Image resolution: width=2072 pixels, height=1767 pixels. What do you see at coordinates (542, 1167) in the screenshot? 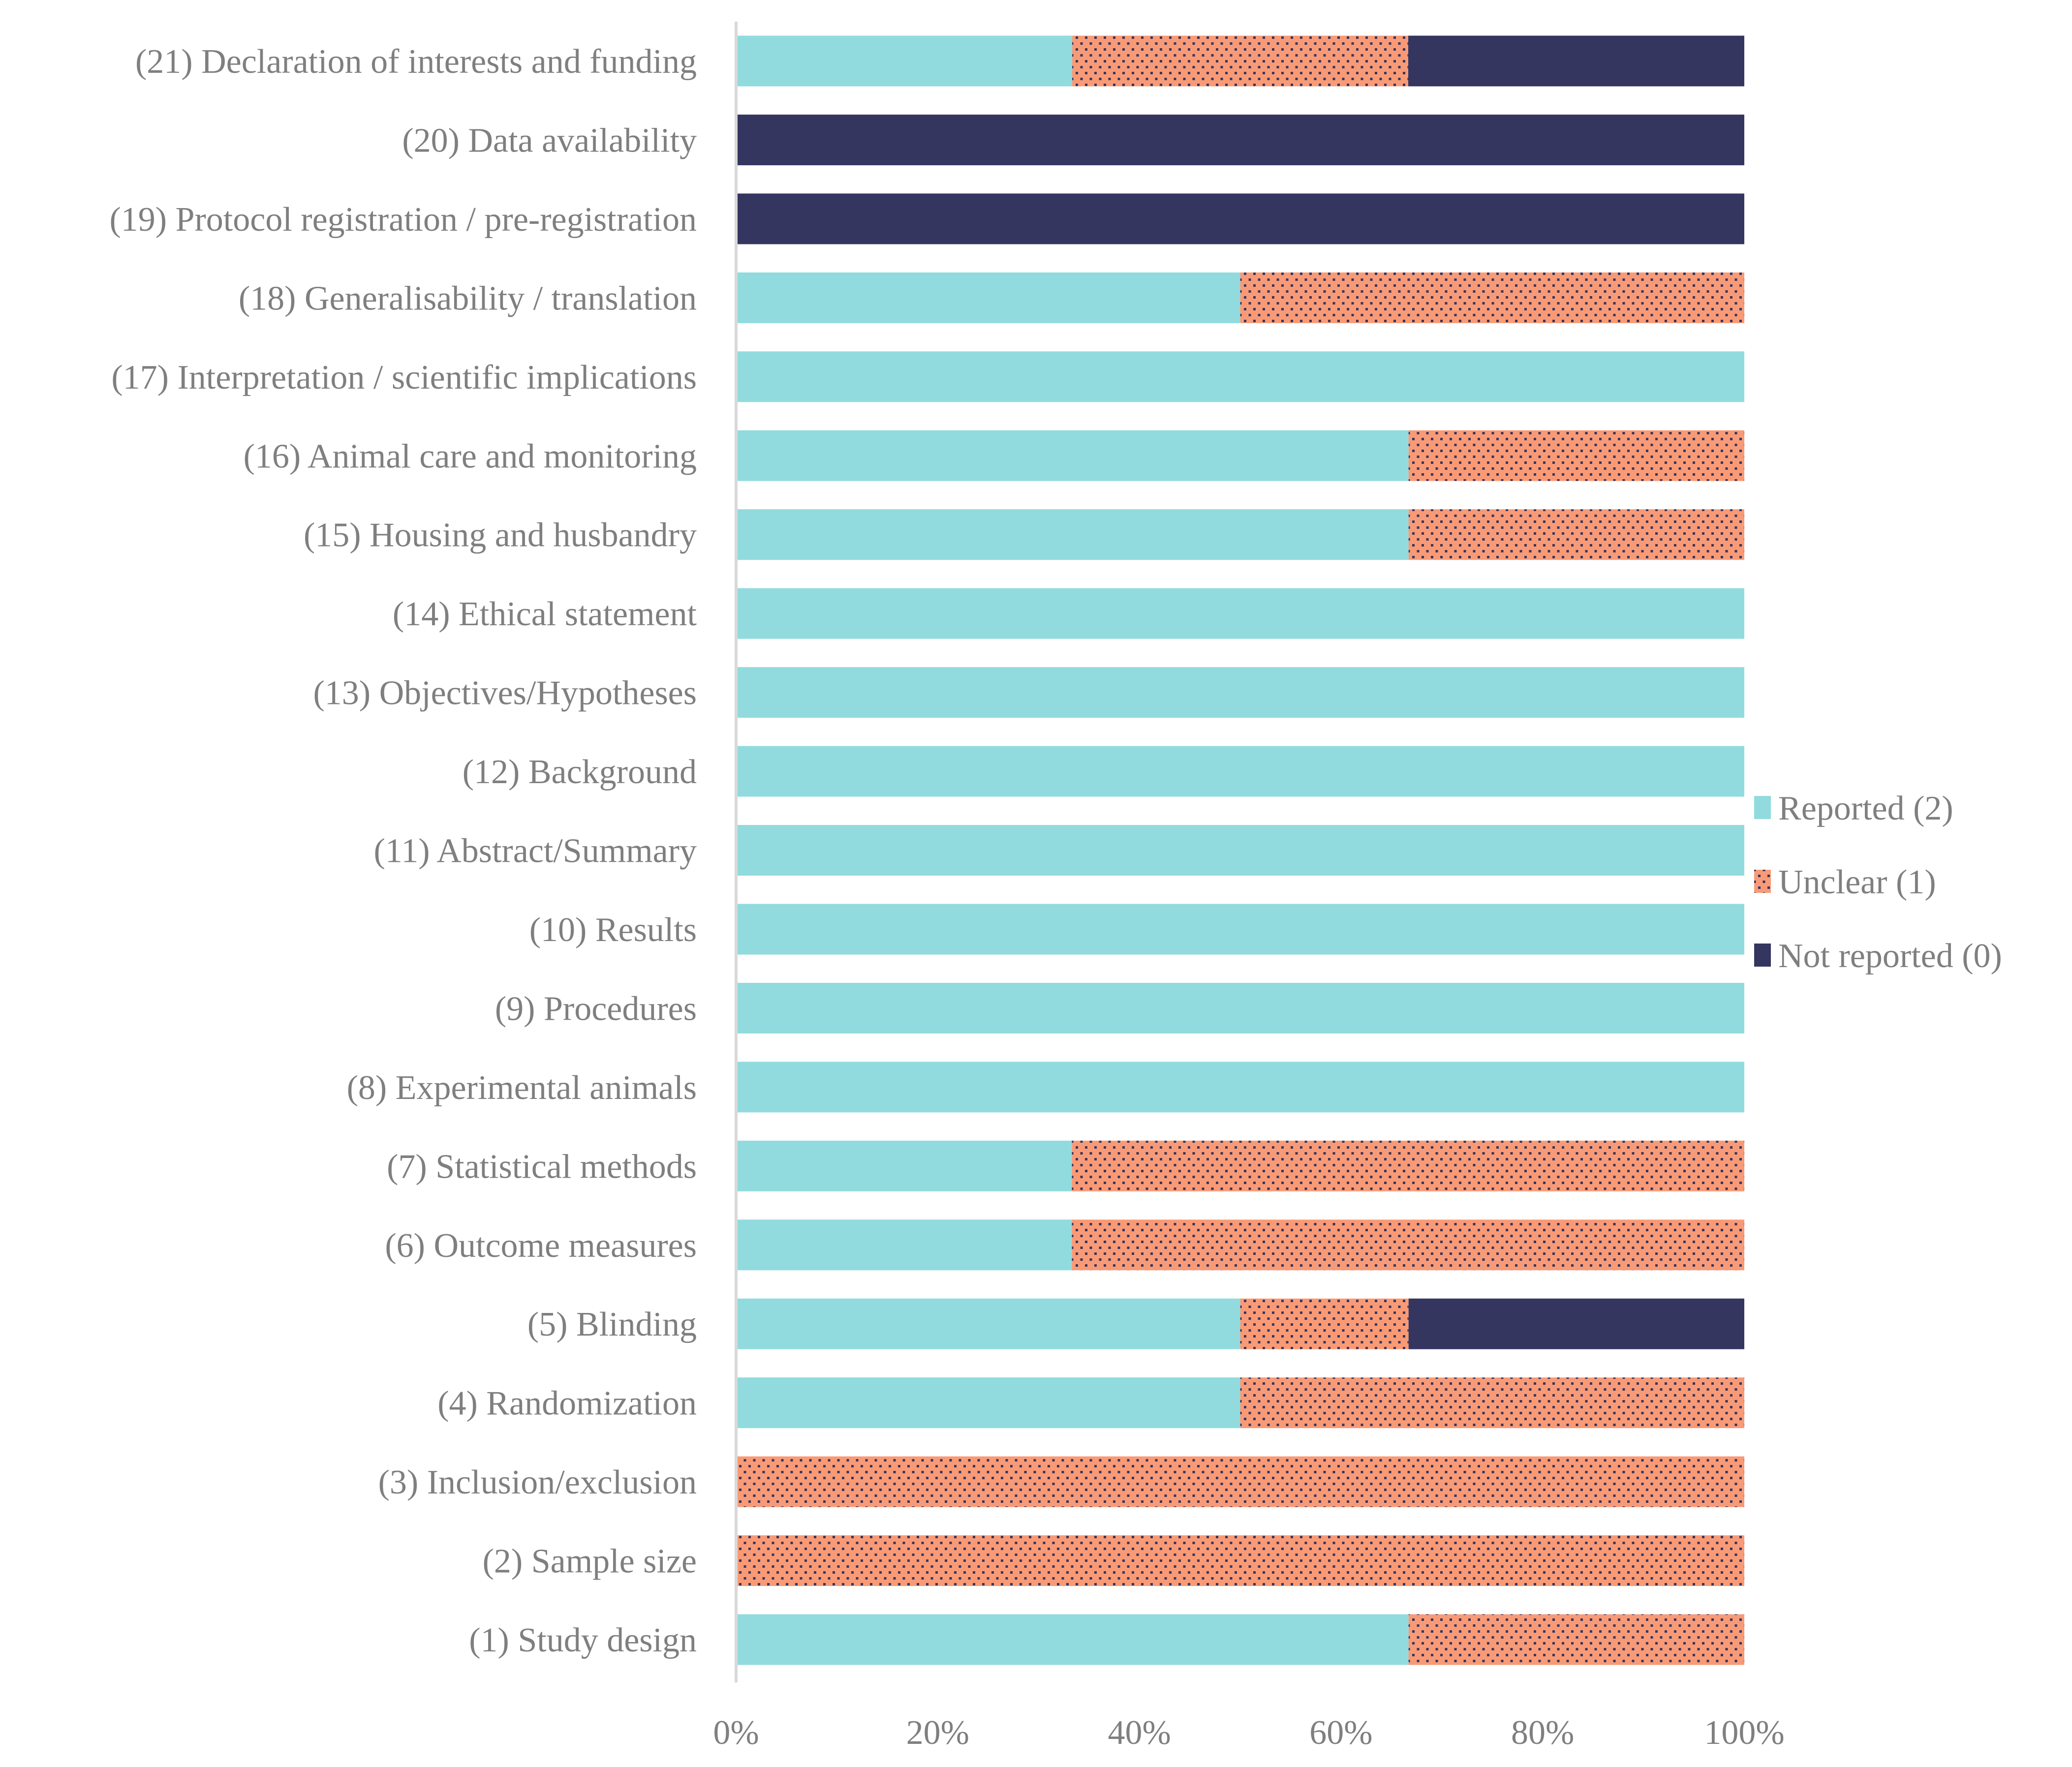
I see `category-label: (7) Statistical methods` at bounding box center [542, 1167].